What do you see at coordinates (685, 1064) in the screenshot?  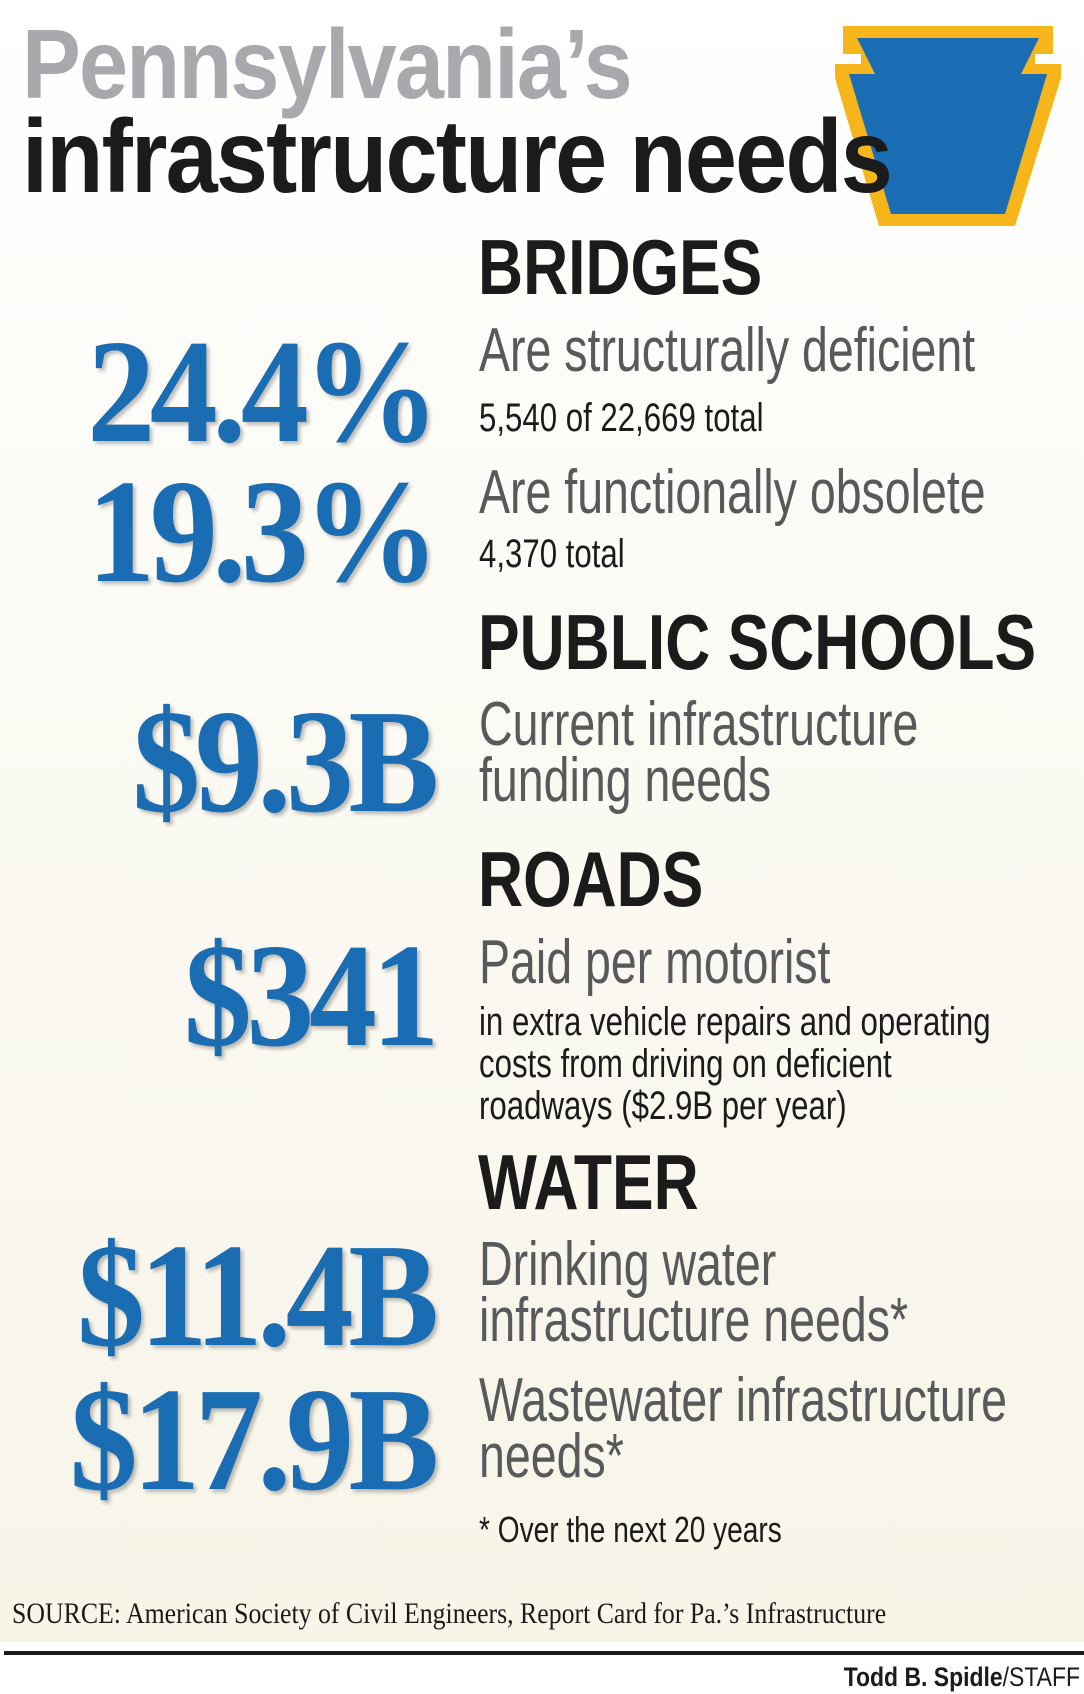 I see `stat-detail-line: costs from driving on deficient` at bounding box center [685, 1064].